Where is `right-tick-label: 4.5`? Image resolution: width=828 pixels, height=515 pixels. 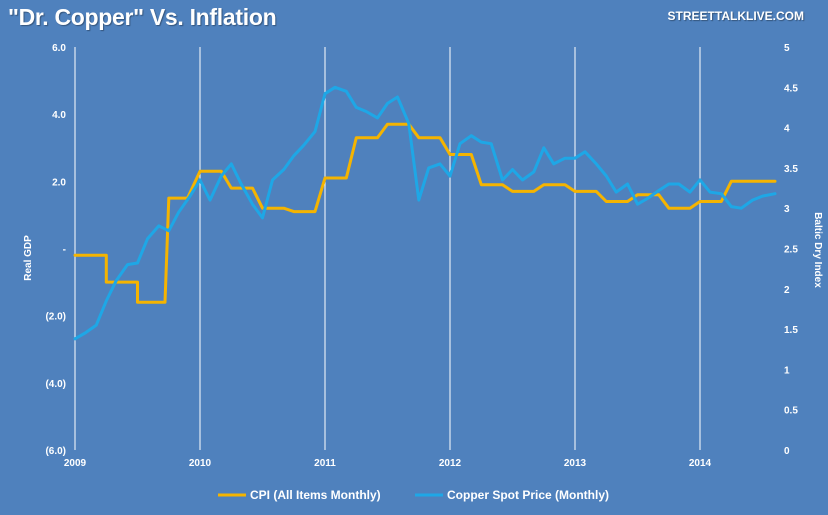 right-tick-label: 4.5 is located at coordinates (791, 88).